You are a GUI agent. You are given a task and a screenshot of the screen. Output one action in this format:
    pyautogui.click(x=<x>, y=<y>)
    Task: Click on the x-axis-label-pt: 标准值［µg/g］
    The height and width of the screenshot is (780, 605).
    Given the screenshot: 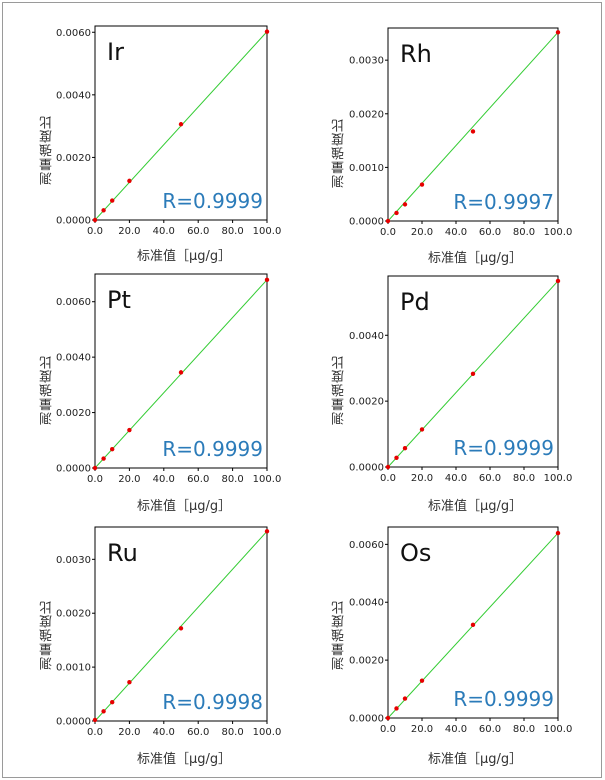 What is the action you would take?
    pyautogui.click(x=184, y=506)
    